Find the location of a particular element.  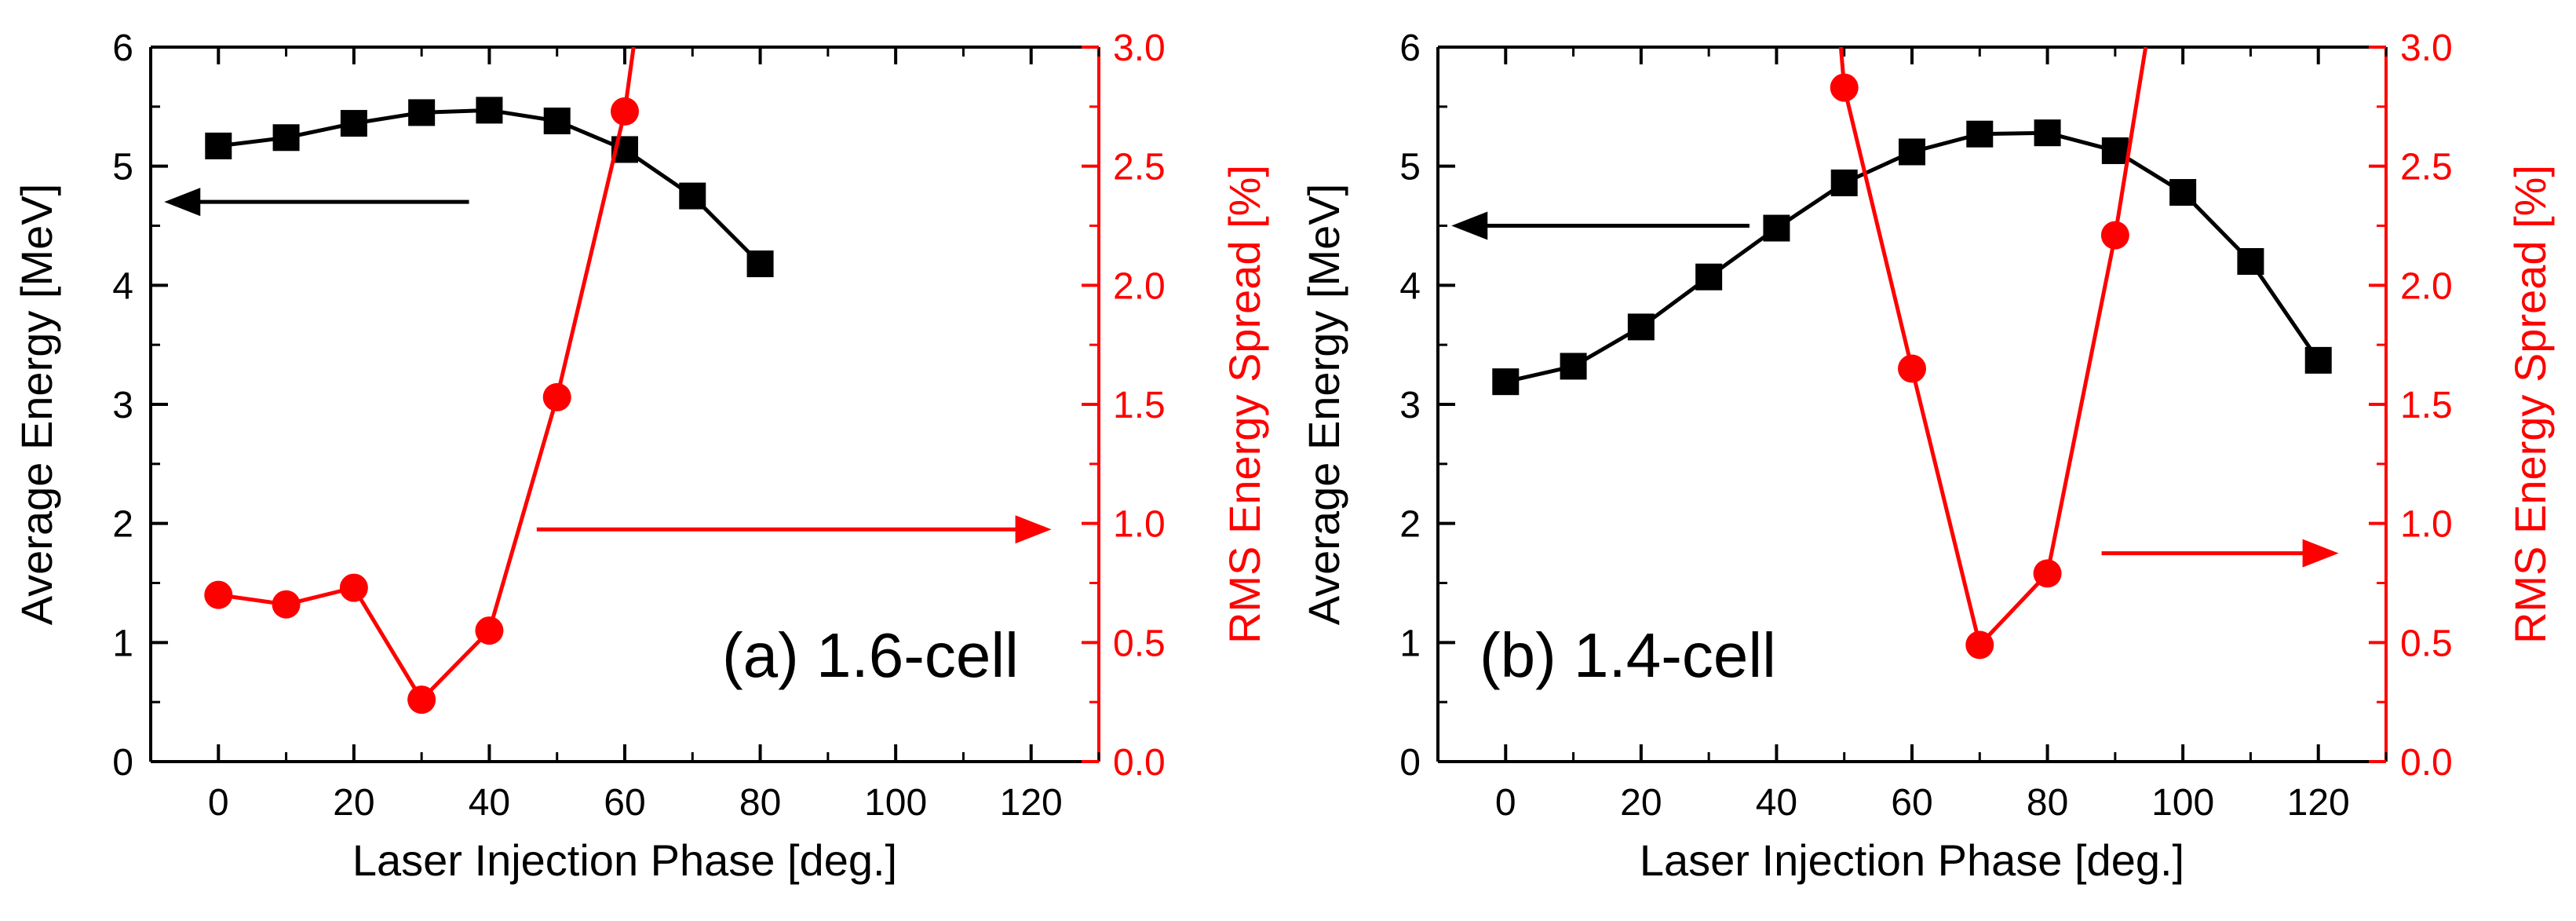

spread-series-line is located at coordinates (1993, 348).